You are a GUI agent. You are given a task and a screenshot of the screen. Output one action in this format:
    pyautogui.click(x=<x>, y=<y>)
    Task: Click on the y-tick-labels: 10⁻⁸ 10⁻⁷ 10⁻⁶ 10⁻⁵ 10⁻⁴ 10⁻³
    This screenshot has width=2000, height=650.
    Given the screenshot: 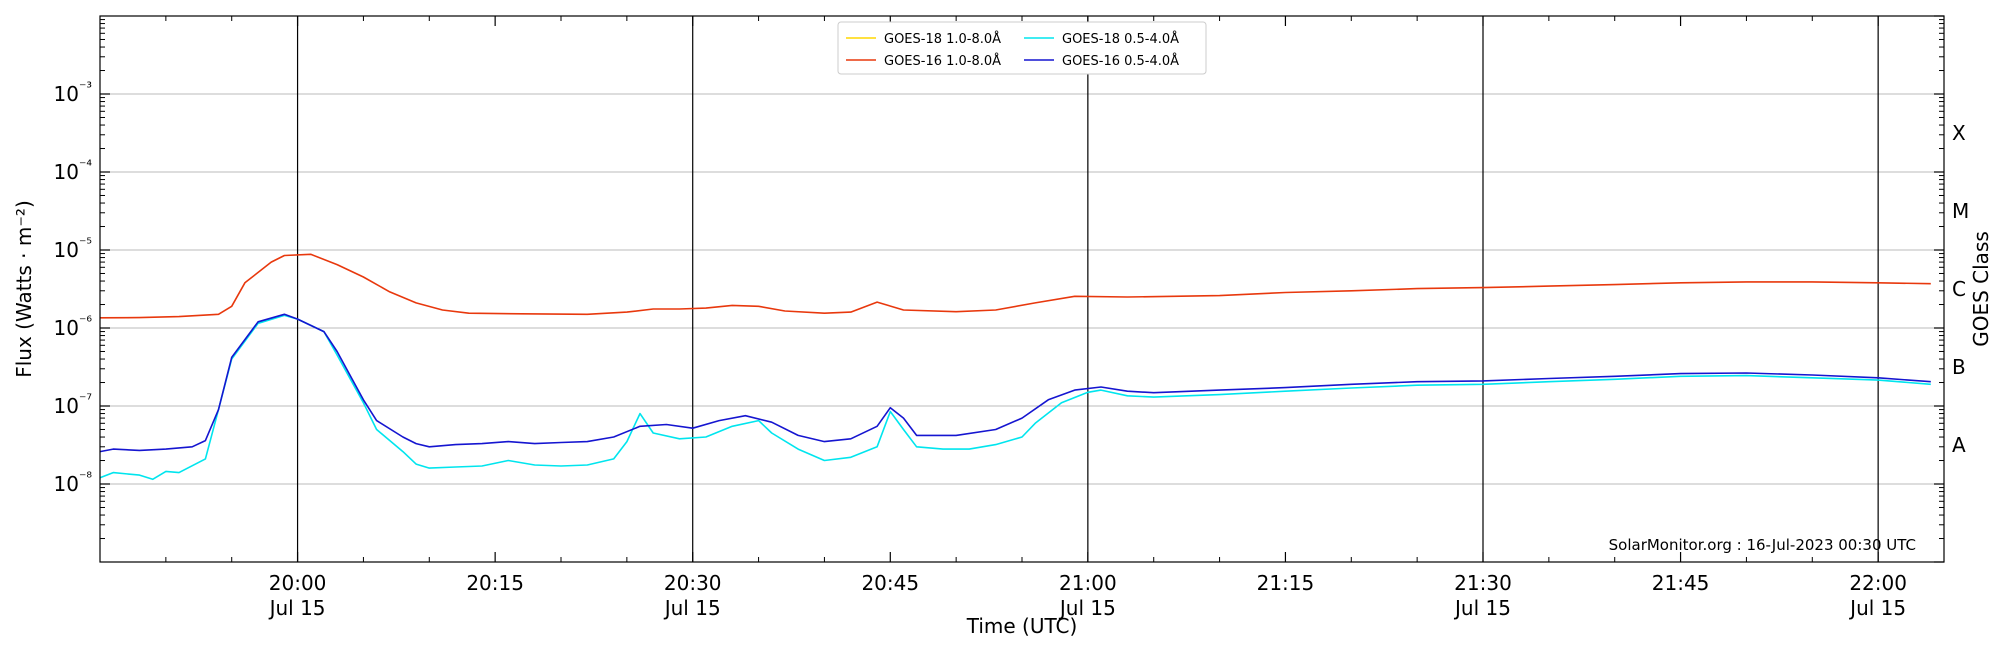 What is the action you would take?
    pyautogui.click(x=73, y=288)
    